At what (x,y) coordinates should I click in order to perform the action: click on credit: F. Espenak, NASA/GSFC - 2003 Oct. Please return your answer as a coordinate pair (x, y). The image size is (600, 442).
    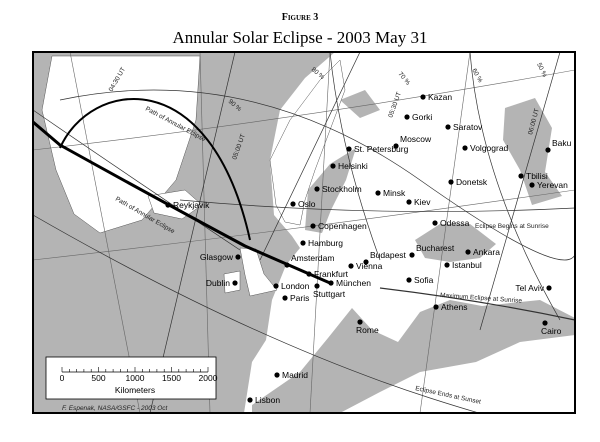
    Looking at the image, I should click on (115, 408).